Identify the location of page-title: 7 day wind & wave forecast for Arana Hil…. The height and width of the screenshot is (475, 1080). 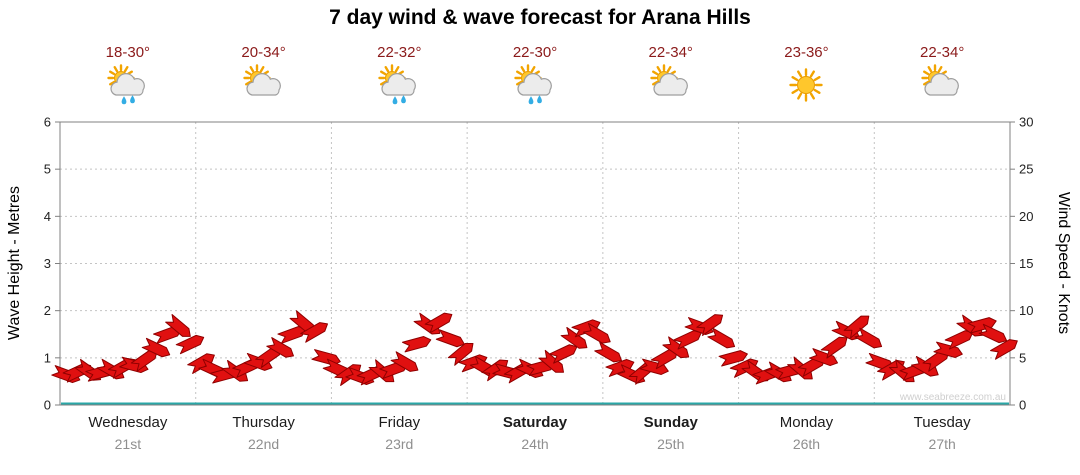
(540, 17).